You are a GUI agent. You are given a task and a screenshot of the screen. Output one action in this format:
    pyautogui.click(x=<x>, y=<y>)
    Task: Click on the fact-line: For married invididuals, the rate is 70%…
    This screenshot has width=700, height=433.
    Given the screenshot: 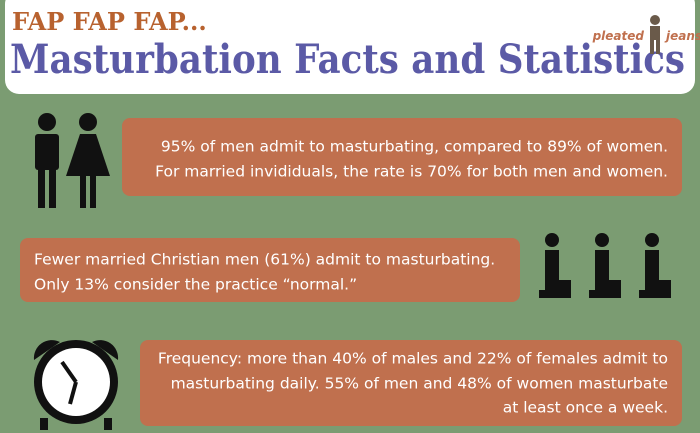 What is the action you would take?
    pyautogui.click(x=411, y=172)
    